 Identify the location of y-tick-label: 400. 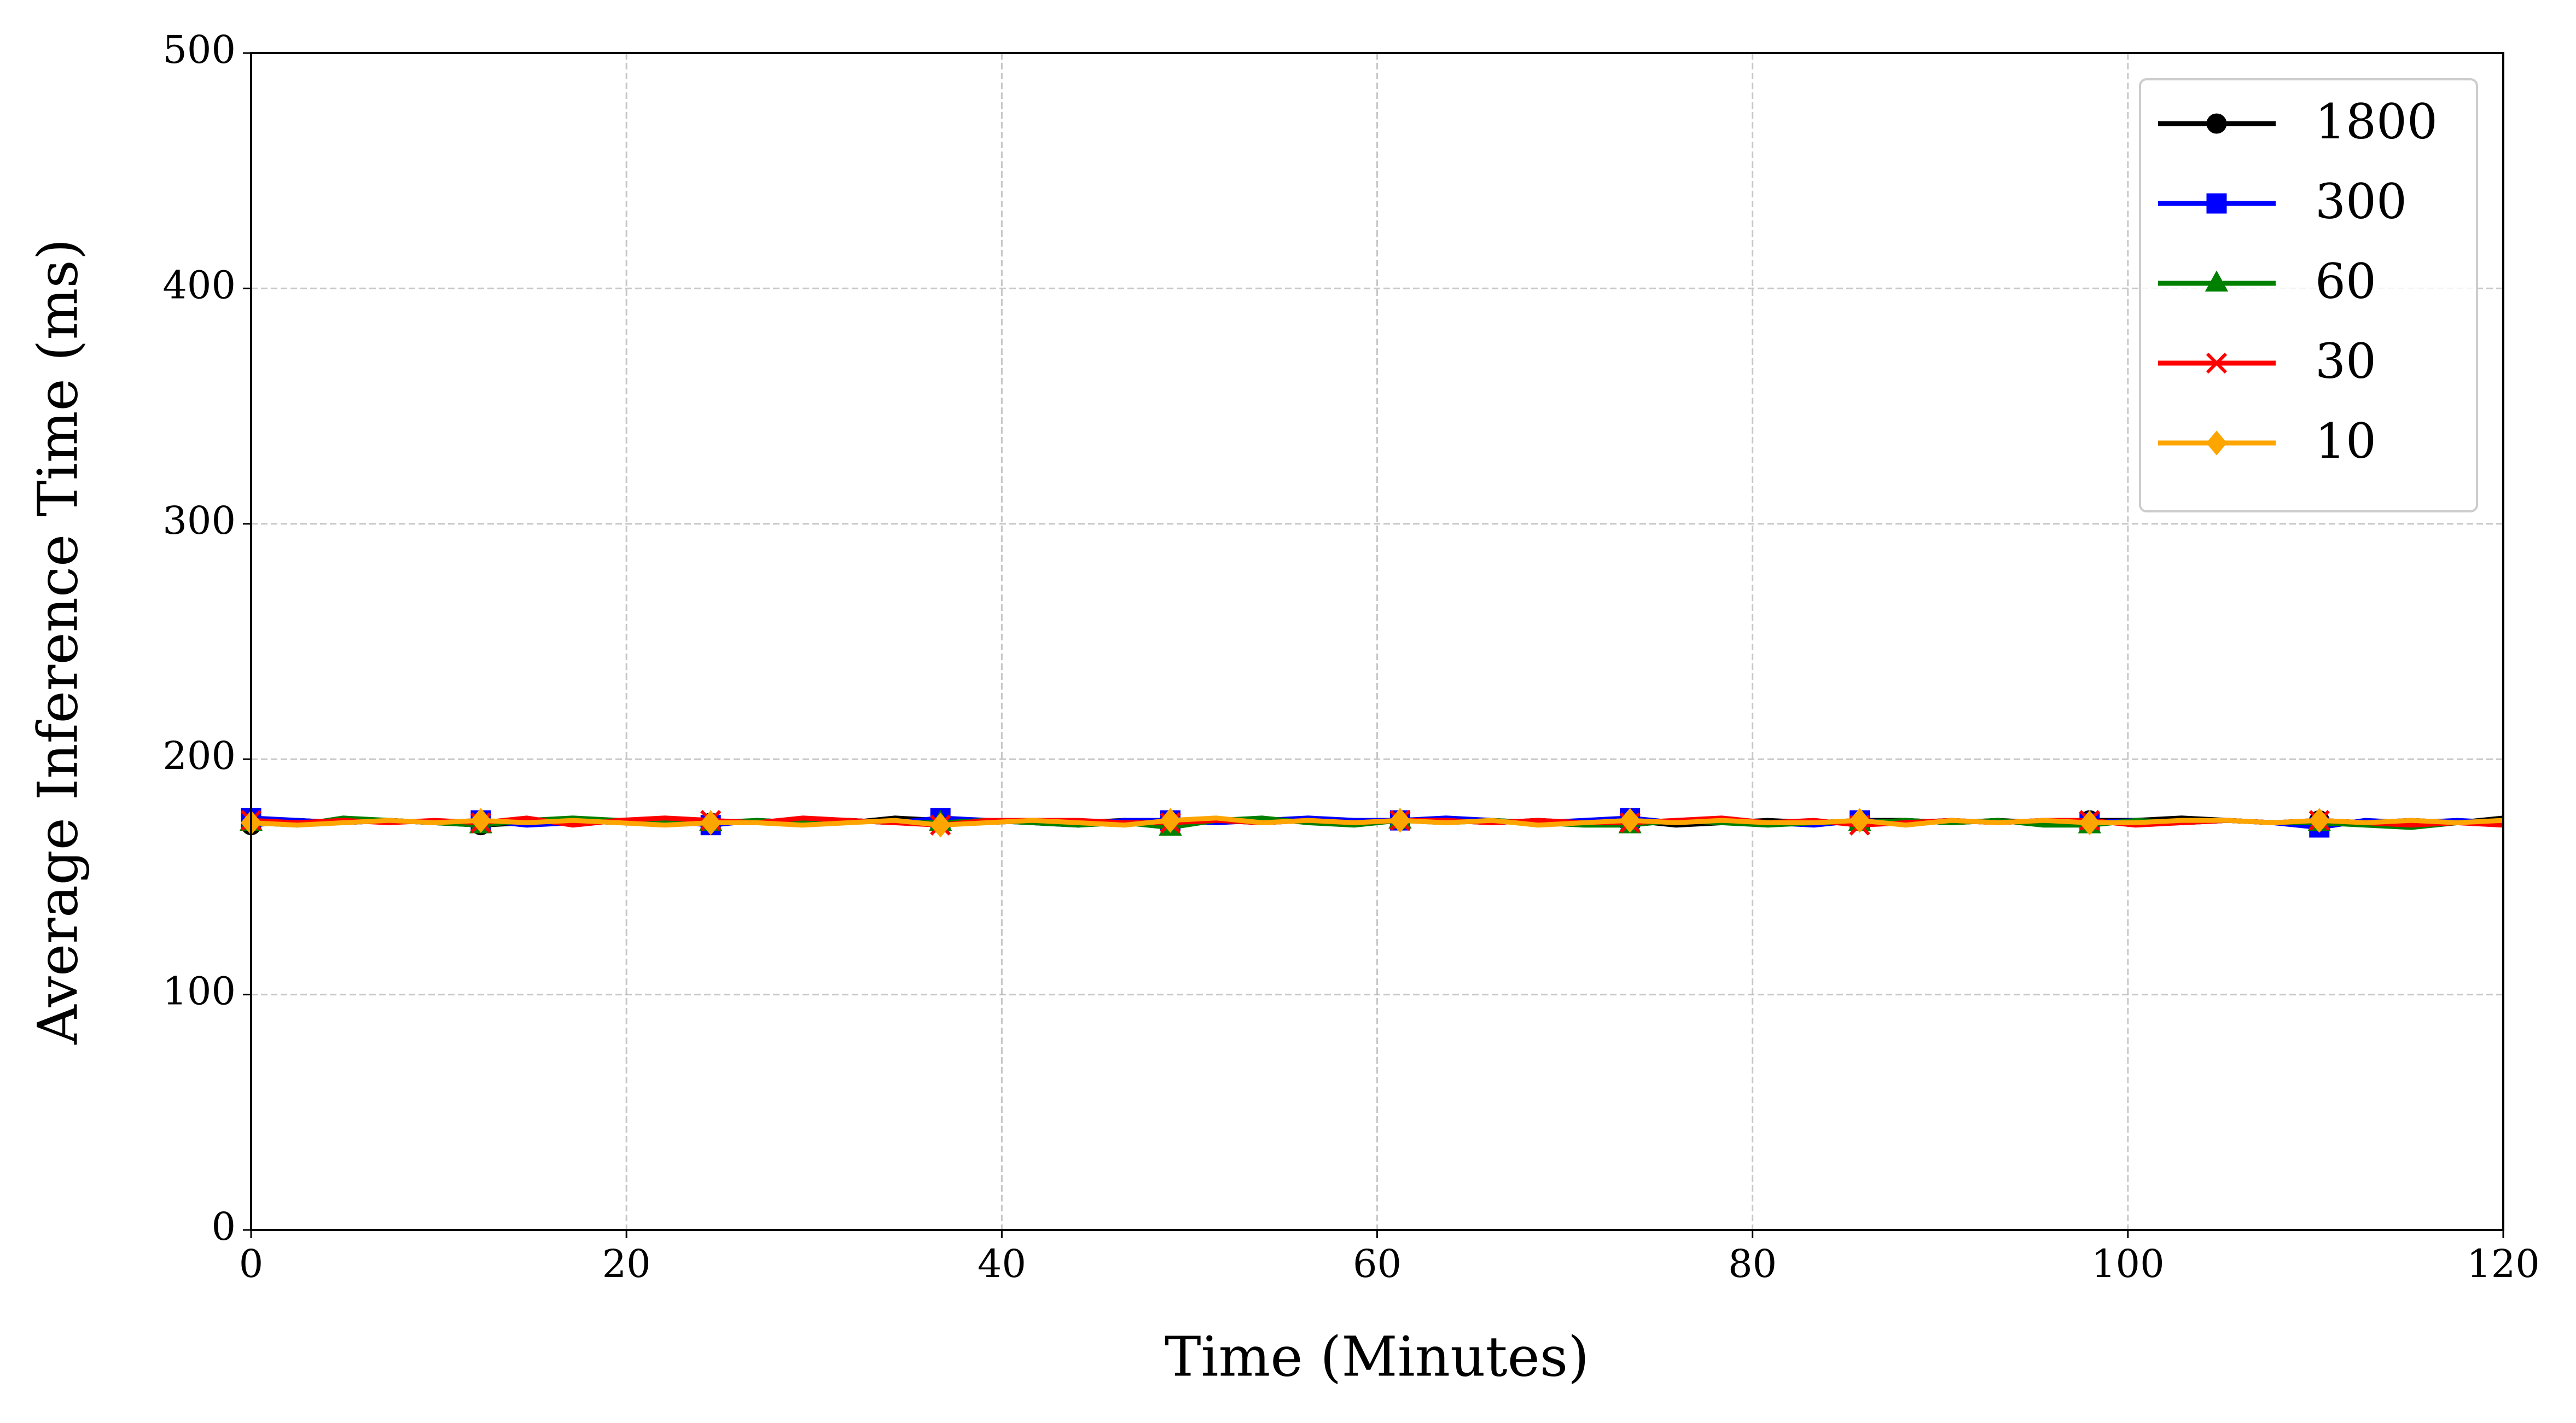
(199, 285).